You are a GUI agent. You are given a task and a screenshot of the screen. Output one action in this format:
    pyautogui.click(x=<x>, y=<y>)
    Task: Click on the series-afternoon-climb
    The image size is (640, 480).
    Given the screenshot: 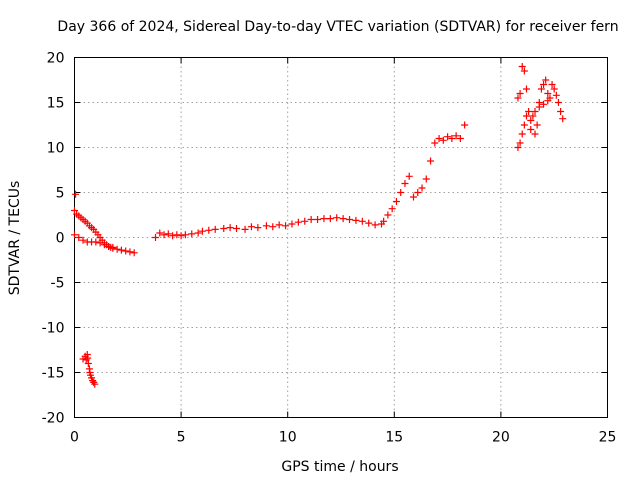 What is the action you would take?
    pyautogui.click(x=424, y=173)
    